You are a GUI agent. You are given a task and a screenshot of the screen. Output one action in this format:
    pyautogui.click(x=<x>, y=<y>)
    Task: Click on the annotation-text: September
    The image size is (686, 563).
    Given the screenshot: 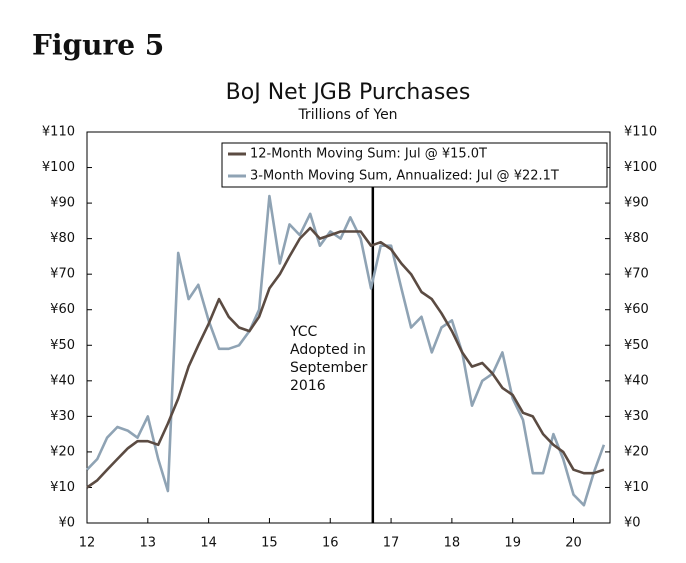 What is the action you would take?
    pyautogui.click(x=329, y=368)
    